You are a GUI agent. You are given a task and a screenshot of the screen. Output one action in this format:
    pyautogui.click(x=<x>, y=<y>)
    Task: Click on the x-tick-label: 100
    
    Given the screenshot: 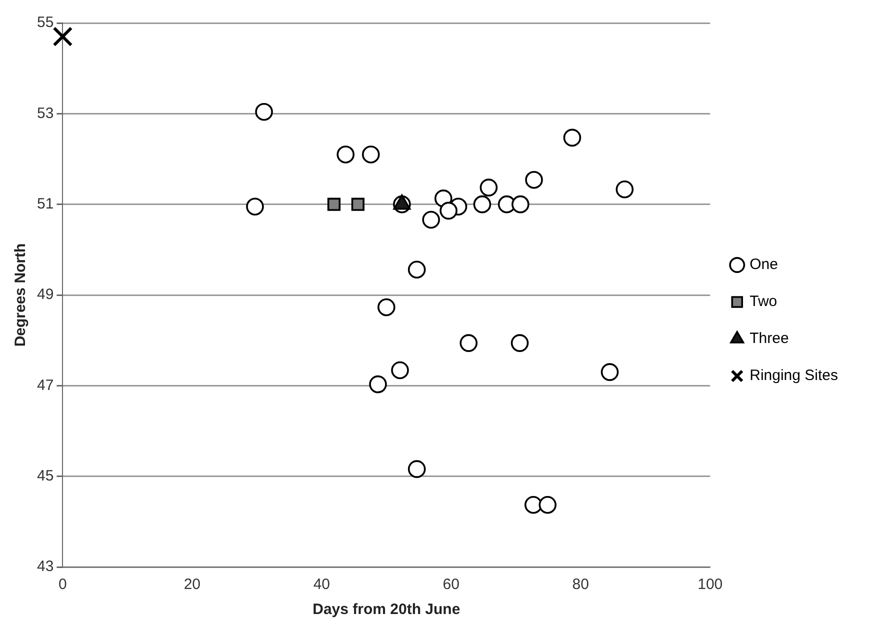 What is the action you would take?
    pyautogui.click(x=710, y=585)
    